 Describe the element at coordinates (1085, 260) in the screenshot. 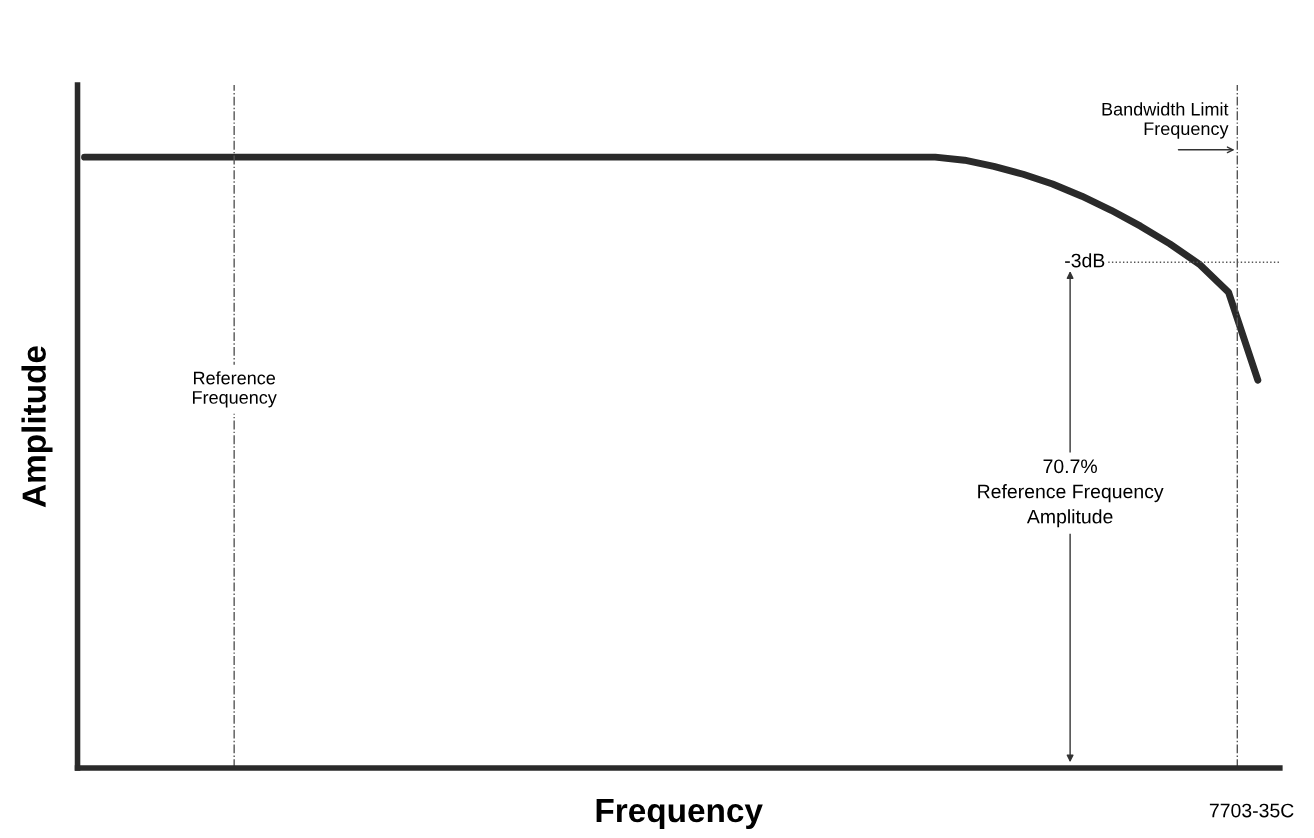

I see `ref-line-label: -3dB` at that location.